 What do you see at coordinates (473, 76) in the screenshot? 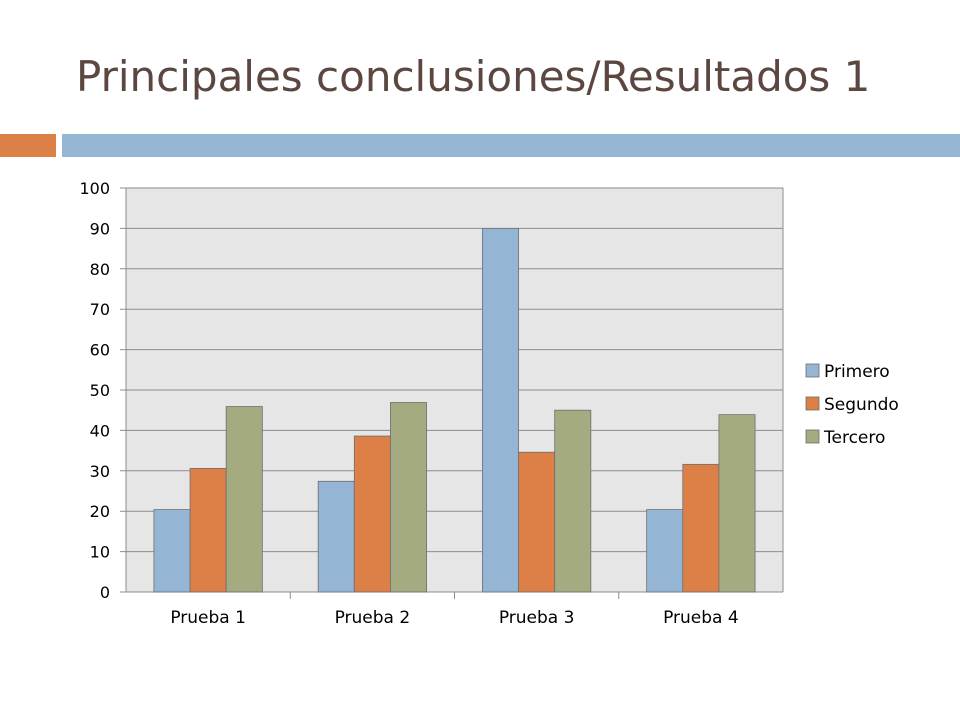
I see `slide-title: Principales conclusiones/Resultados 1` at bounding box center [473, 76].